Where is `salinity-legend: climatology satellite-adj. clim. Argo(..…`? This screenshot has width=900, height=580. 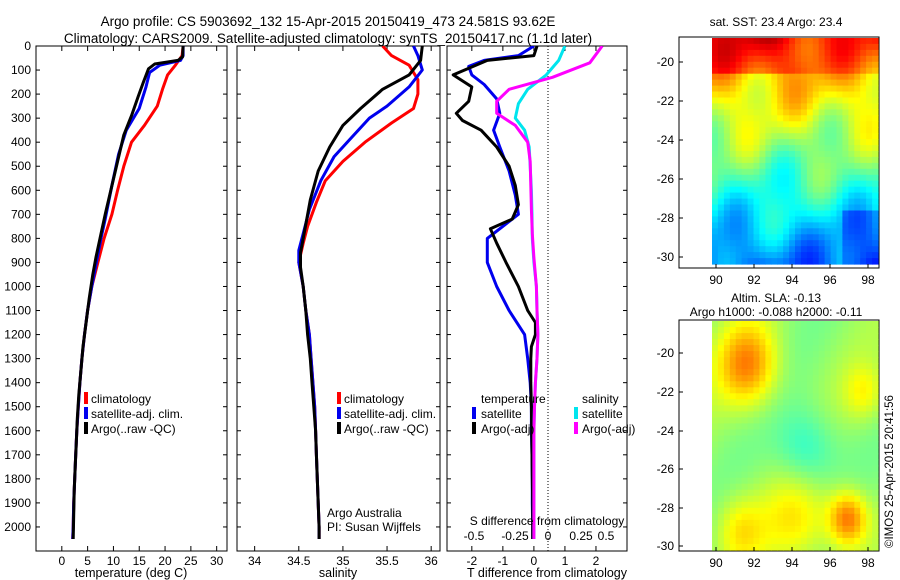 salinity-legend: climatology satellite-adj. clim. Argo(..… is located at coordinates (381, 463).